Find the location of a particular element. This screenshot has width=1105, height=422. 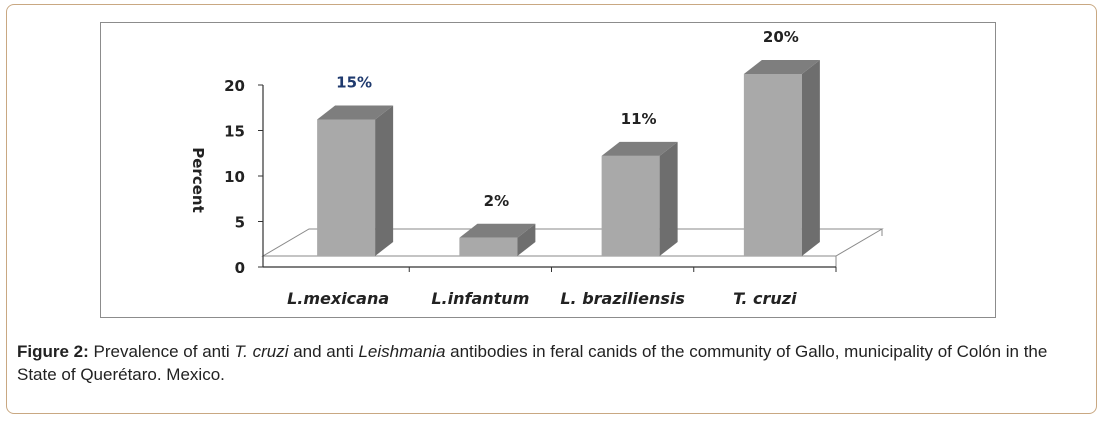

data-label: 15% is located at coordinates (354, 83).